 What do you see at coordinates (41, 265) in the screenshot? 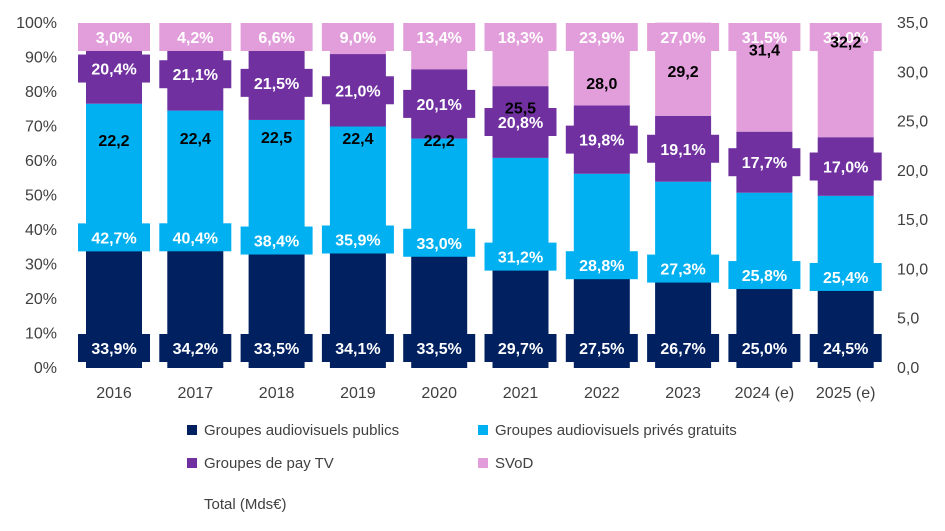
I see `y-left-tick-label: 30%` at bounding box center [41, 265].